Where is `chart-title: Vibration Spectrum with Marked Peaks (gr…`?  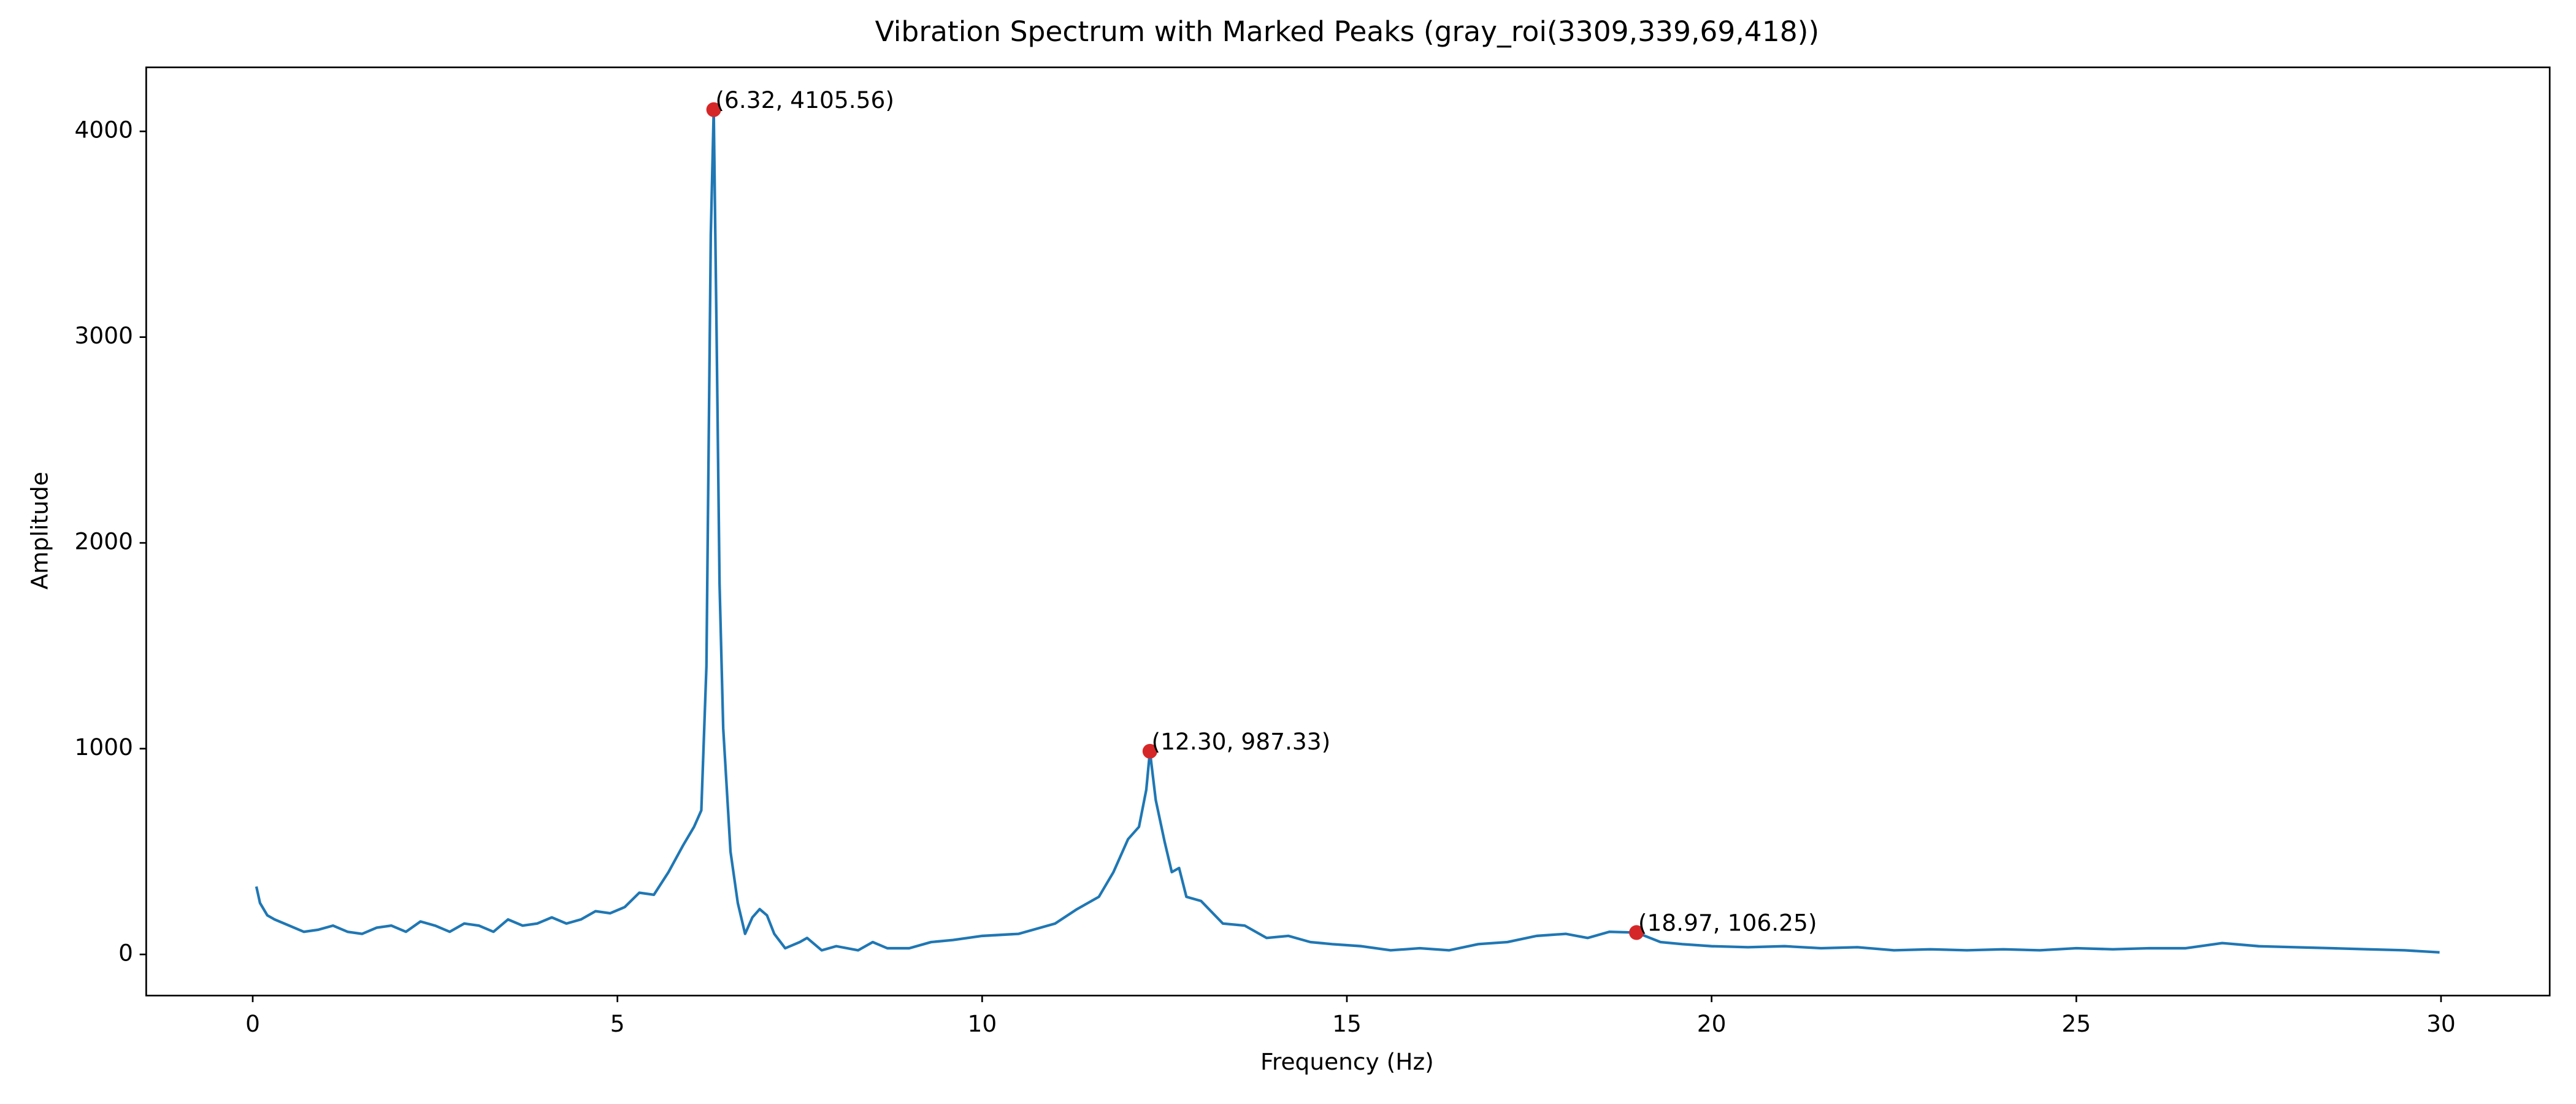
chart-title: Vibration Spectrum with Marked Peaks (gr… is located at coordinates (1347, 31).